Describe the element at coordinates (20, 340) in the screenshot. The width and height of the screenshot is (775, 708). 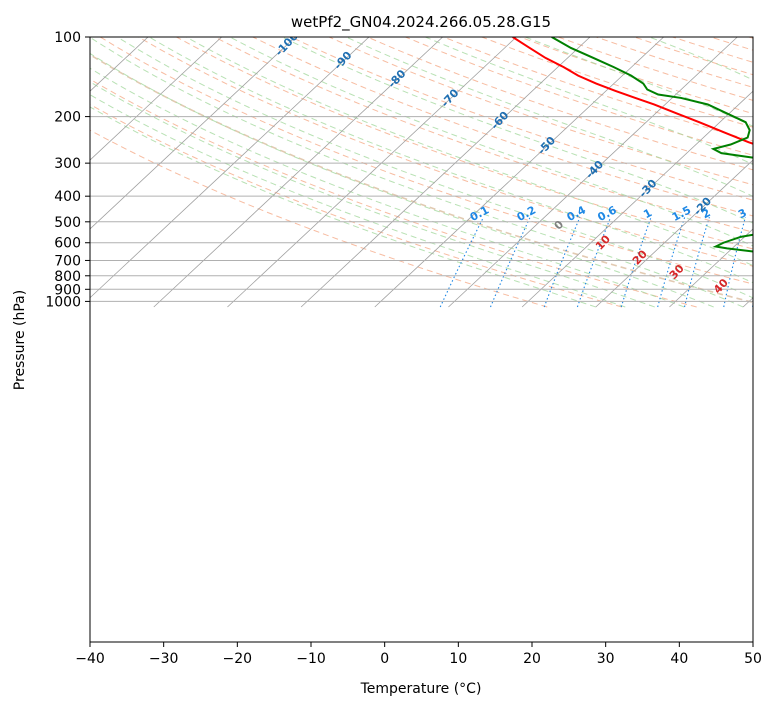
I see `y-axis-label: Pressure (hPa)` at that location.